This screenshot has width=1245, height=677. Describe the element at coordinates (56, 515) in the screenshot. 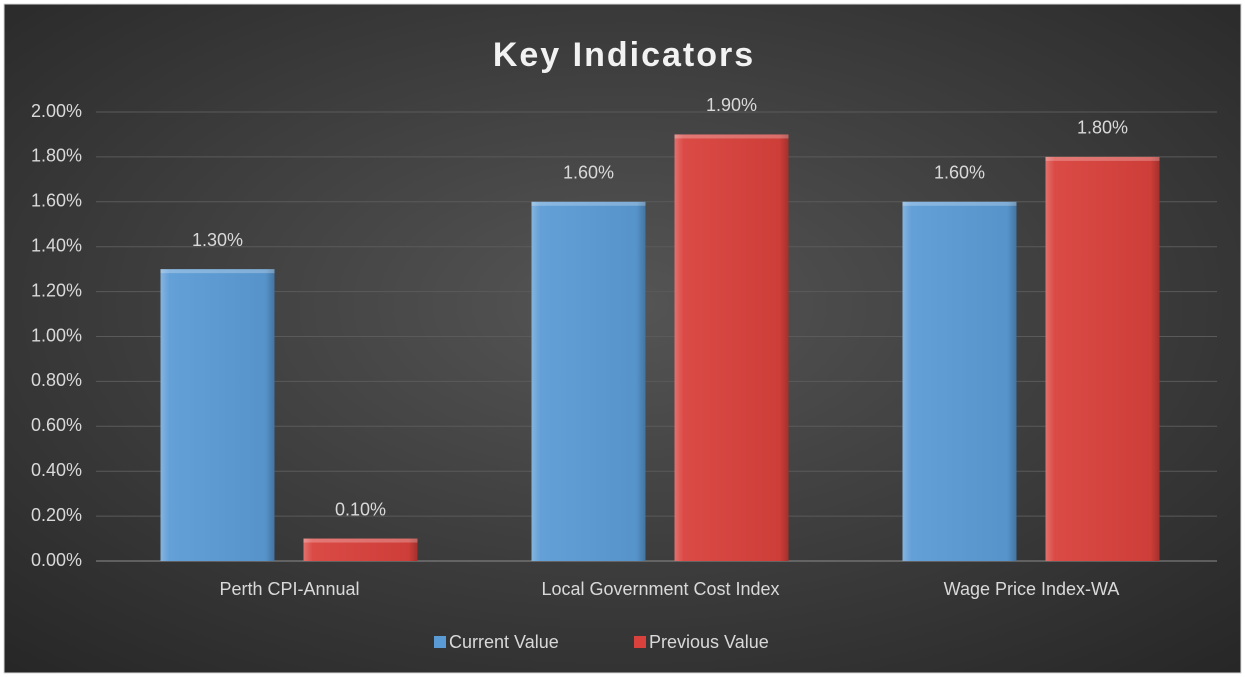

I see `y-tick-label: 0.20%` at that location.